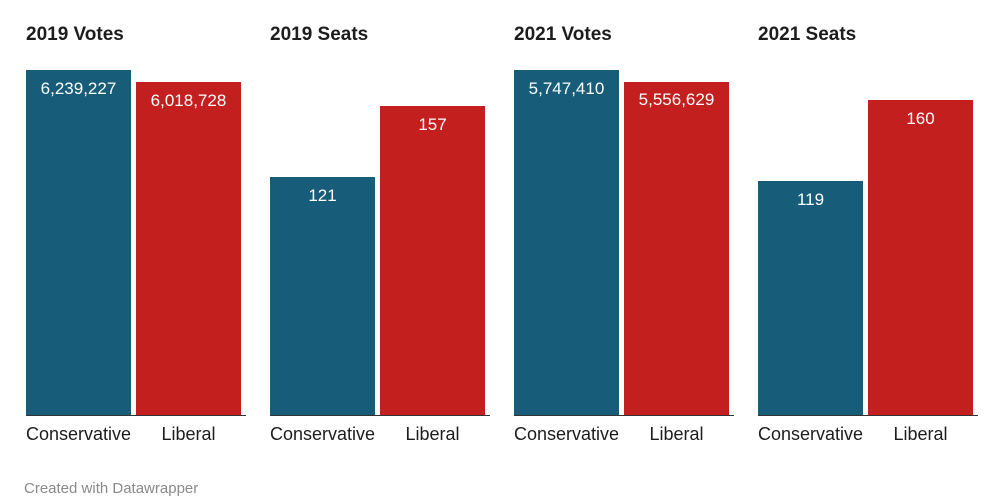 The width and height of the screenshot is (1000, 500). What do you see at coordinates (920, 119) in the screenshot?
I see `bar-value-label: 160` at bounding box center [920, 119].